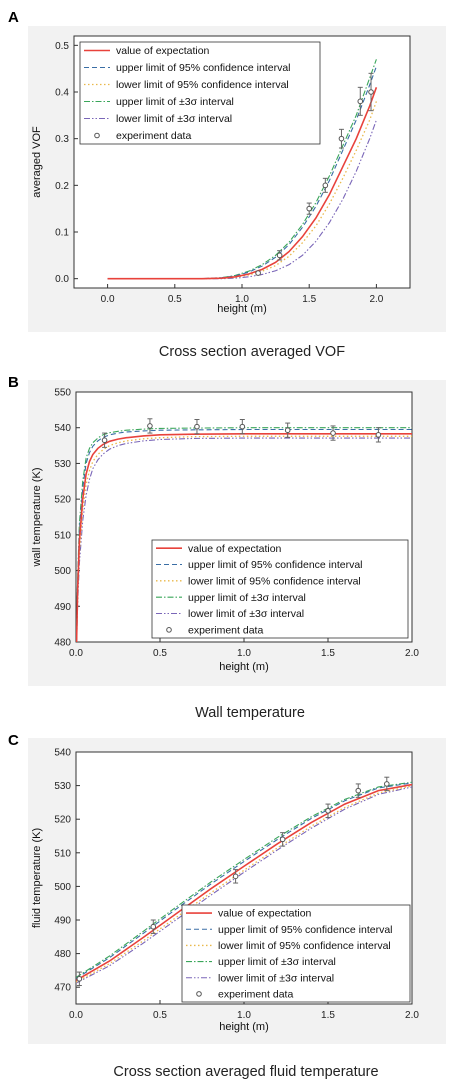  Describe the element at coordinates (37, 878) in the screenshot. I see `y-axis-label: fluid temperature (K)` at that location.